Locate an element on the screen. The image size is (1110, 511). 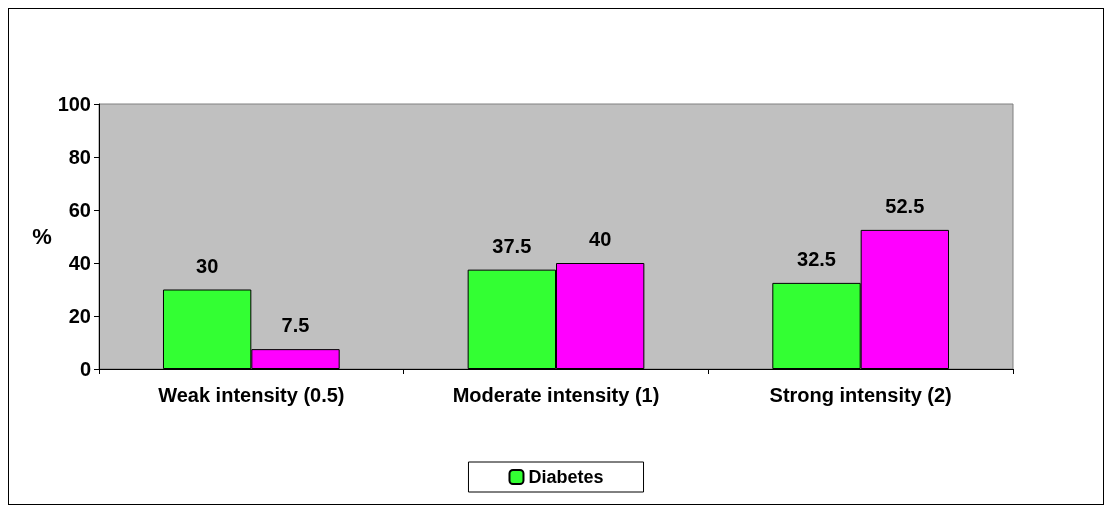
y-tick-label: 20 is located at coordinates (79, 316).